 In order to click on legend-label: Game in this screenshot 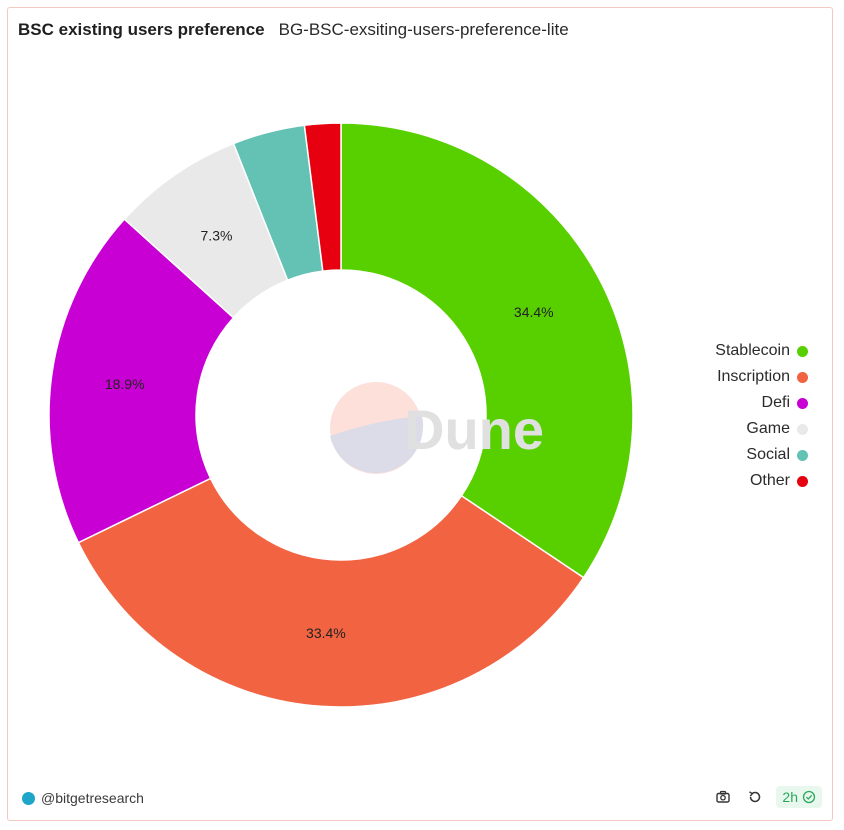, I will do `click(768, 428)`.